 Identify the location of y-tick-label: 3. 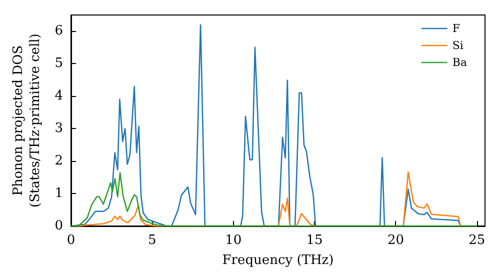
(58, 128).